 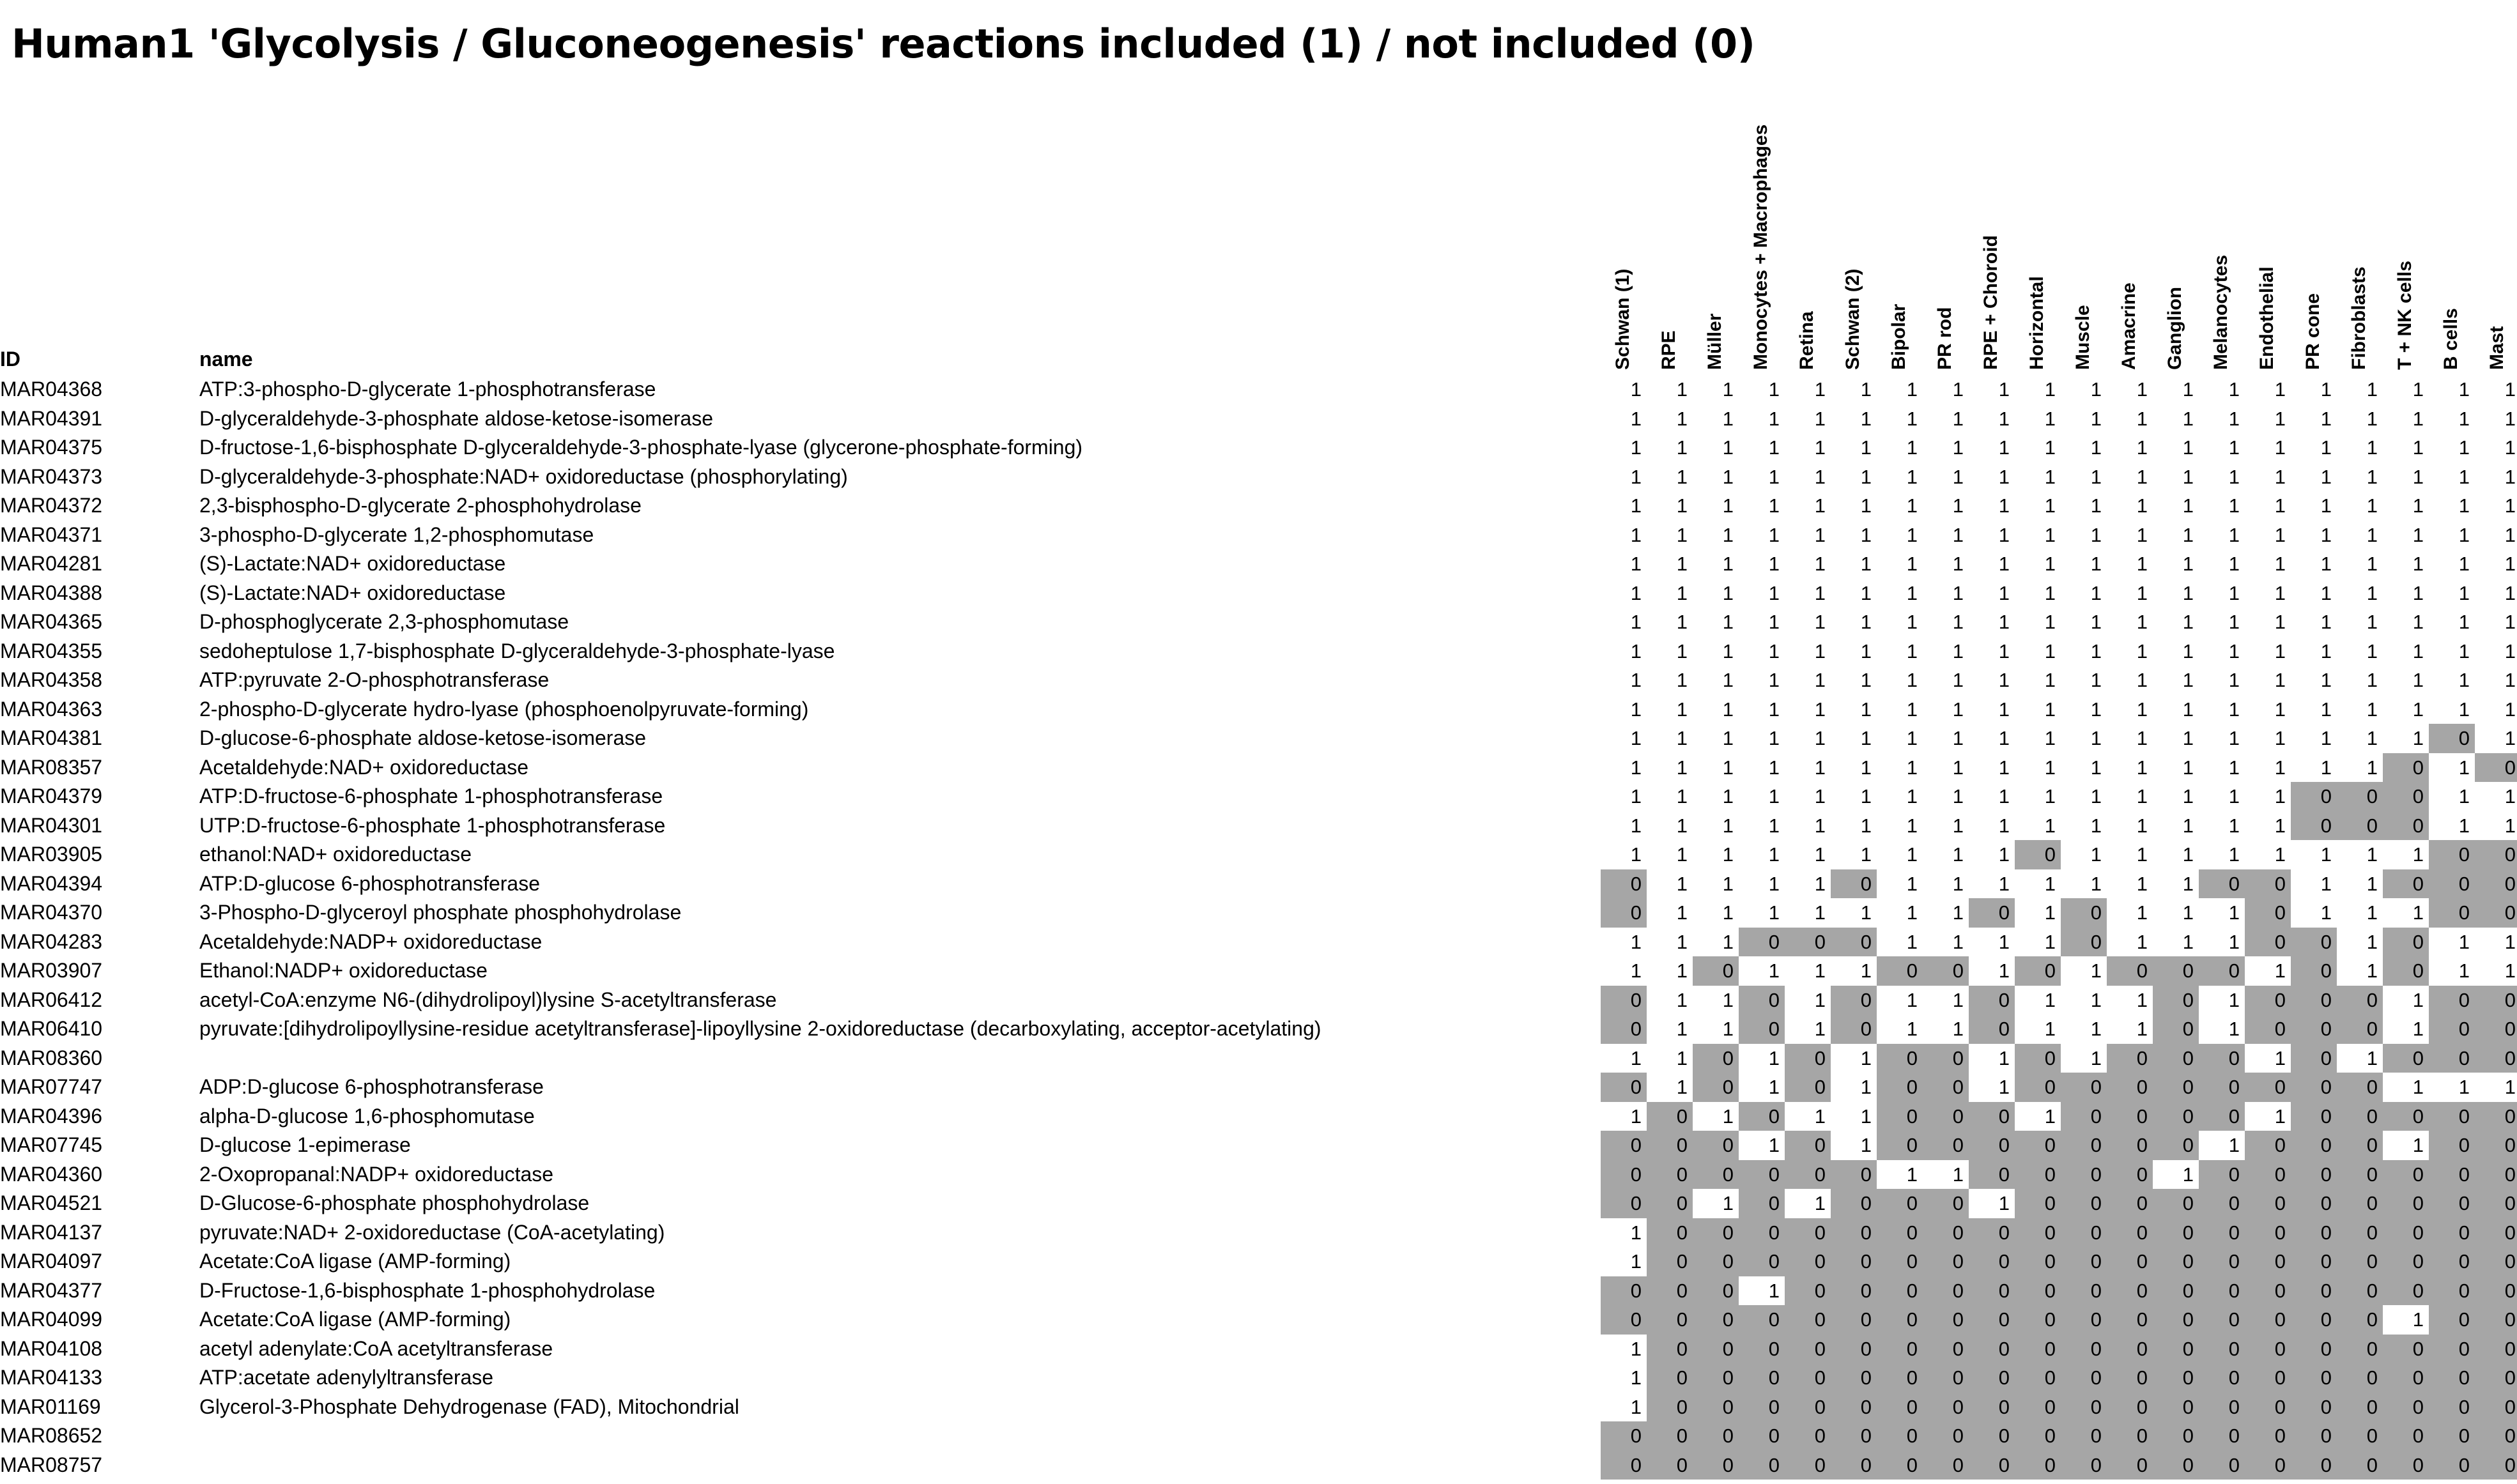 What do you see at coordinates (51, 795) in the screenshot?
I see `reaction-id: MAR04379` at bounding box center [51, 795].